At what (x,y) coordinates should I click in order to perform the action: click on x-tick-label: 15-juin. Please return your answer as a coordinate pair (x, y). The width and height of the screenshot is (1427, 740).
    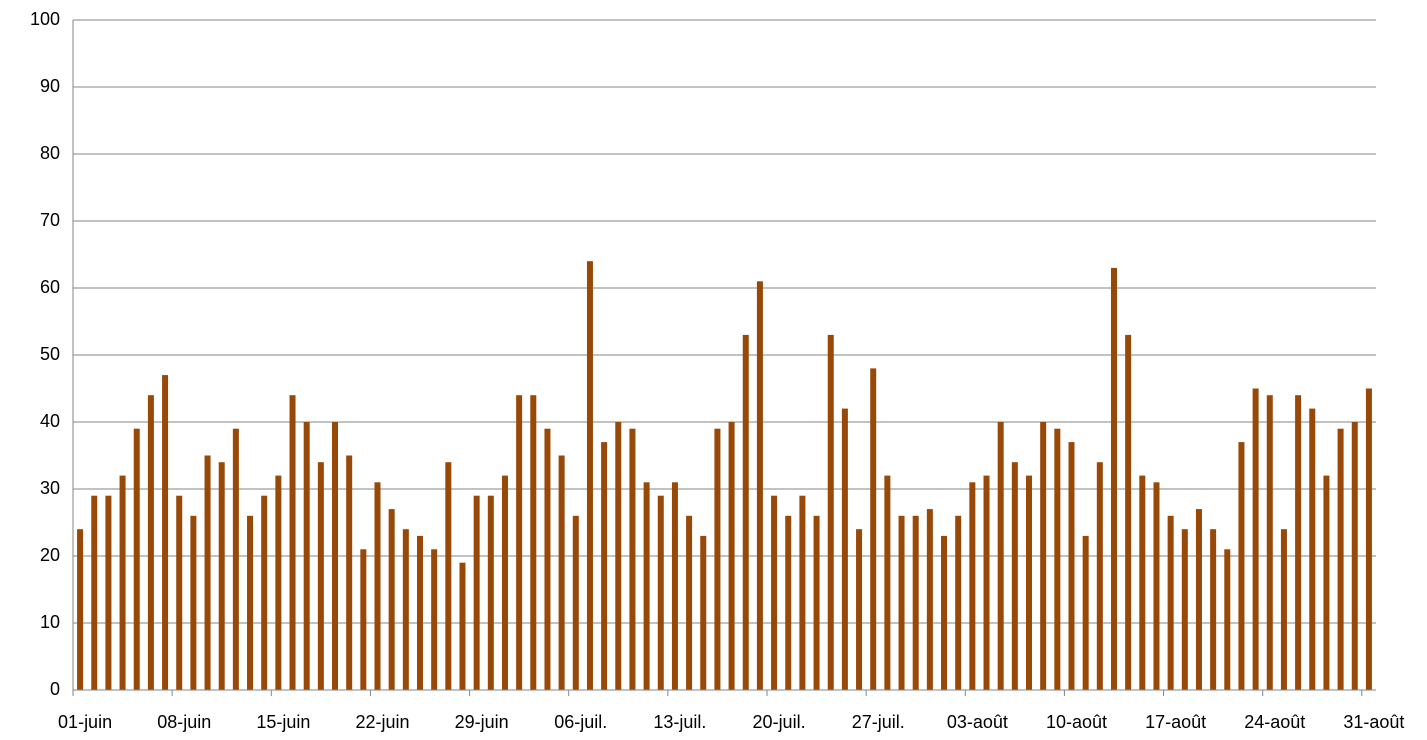
    Looking at the image, I should click on (283, 722).